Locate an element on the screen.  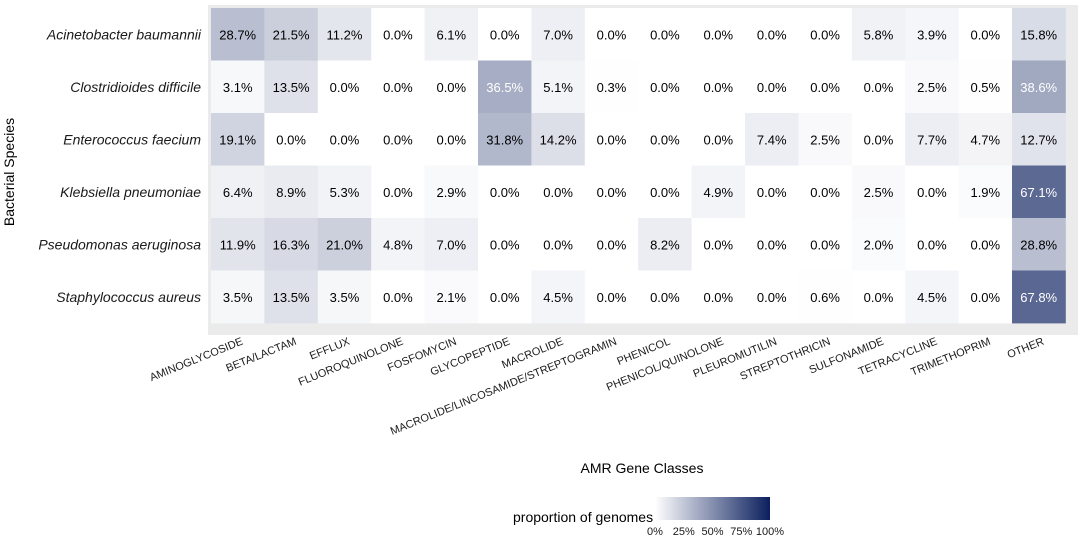
x-tick-label: STREPTOTHRICIN is located at coordinates (785, 359).